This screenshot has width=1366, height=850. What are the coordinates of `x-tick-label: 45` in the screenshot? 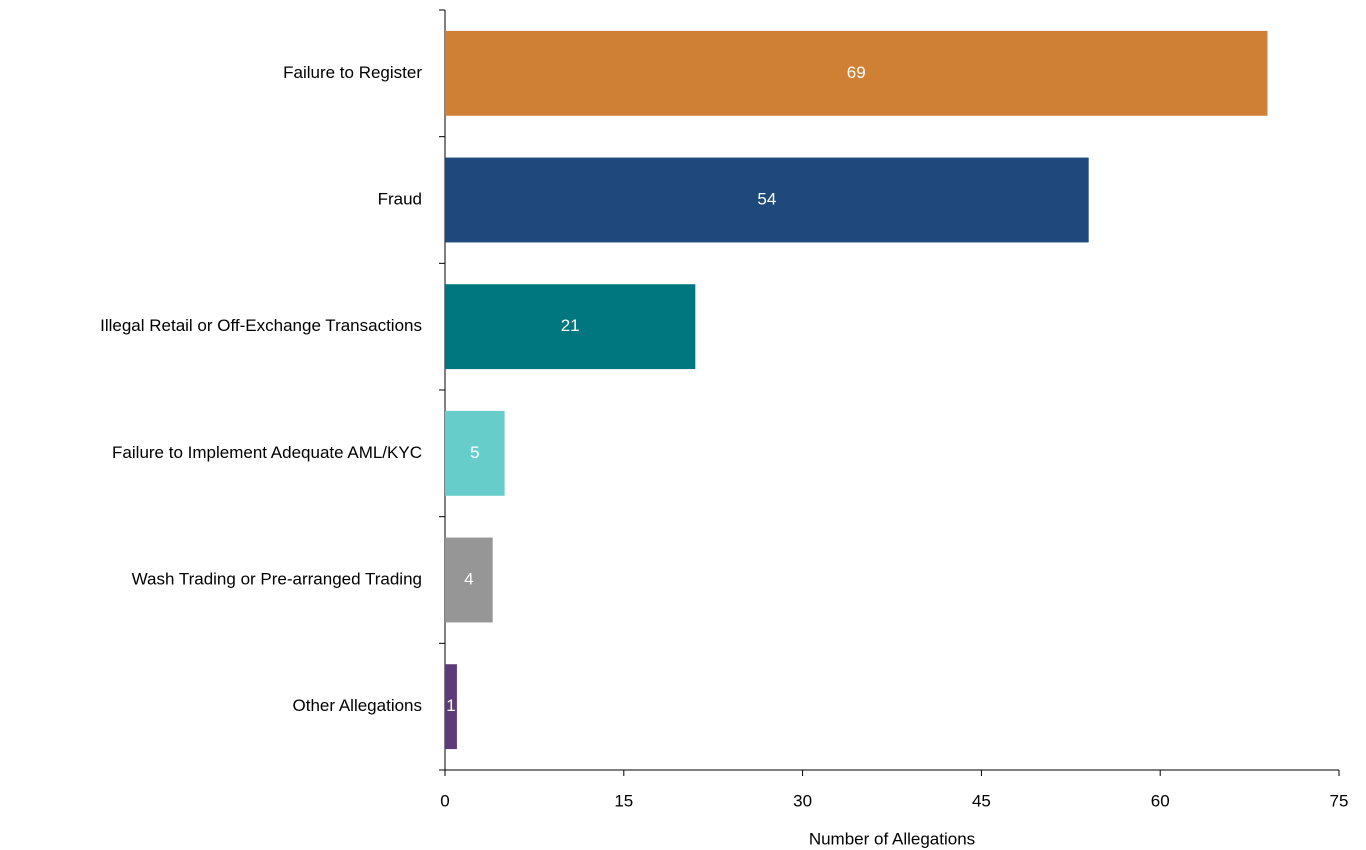 It's located at (981, 800).